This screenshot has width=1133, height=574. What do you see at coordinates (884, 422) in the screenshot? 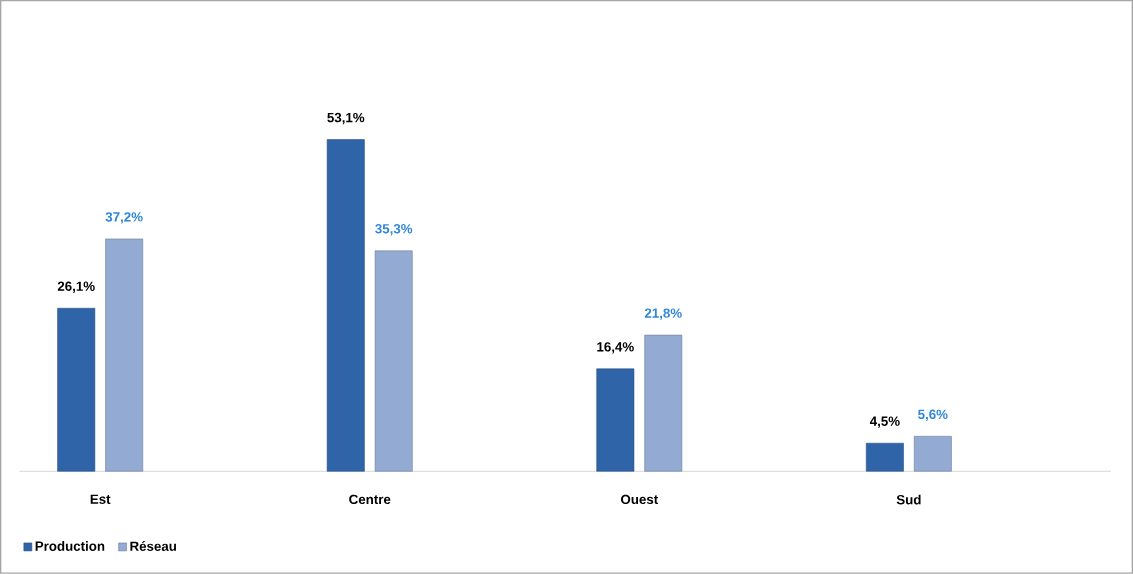
I see `data-label: 4,5%` at bounding box center [884, 422].